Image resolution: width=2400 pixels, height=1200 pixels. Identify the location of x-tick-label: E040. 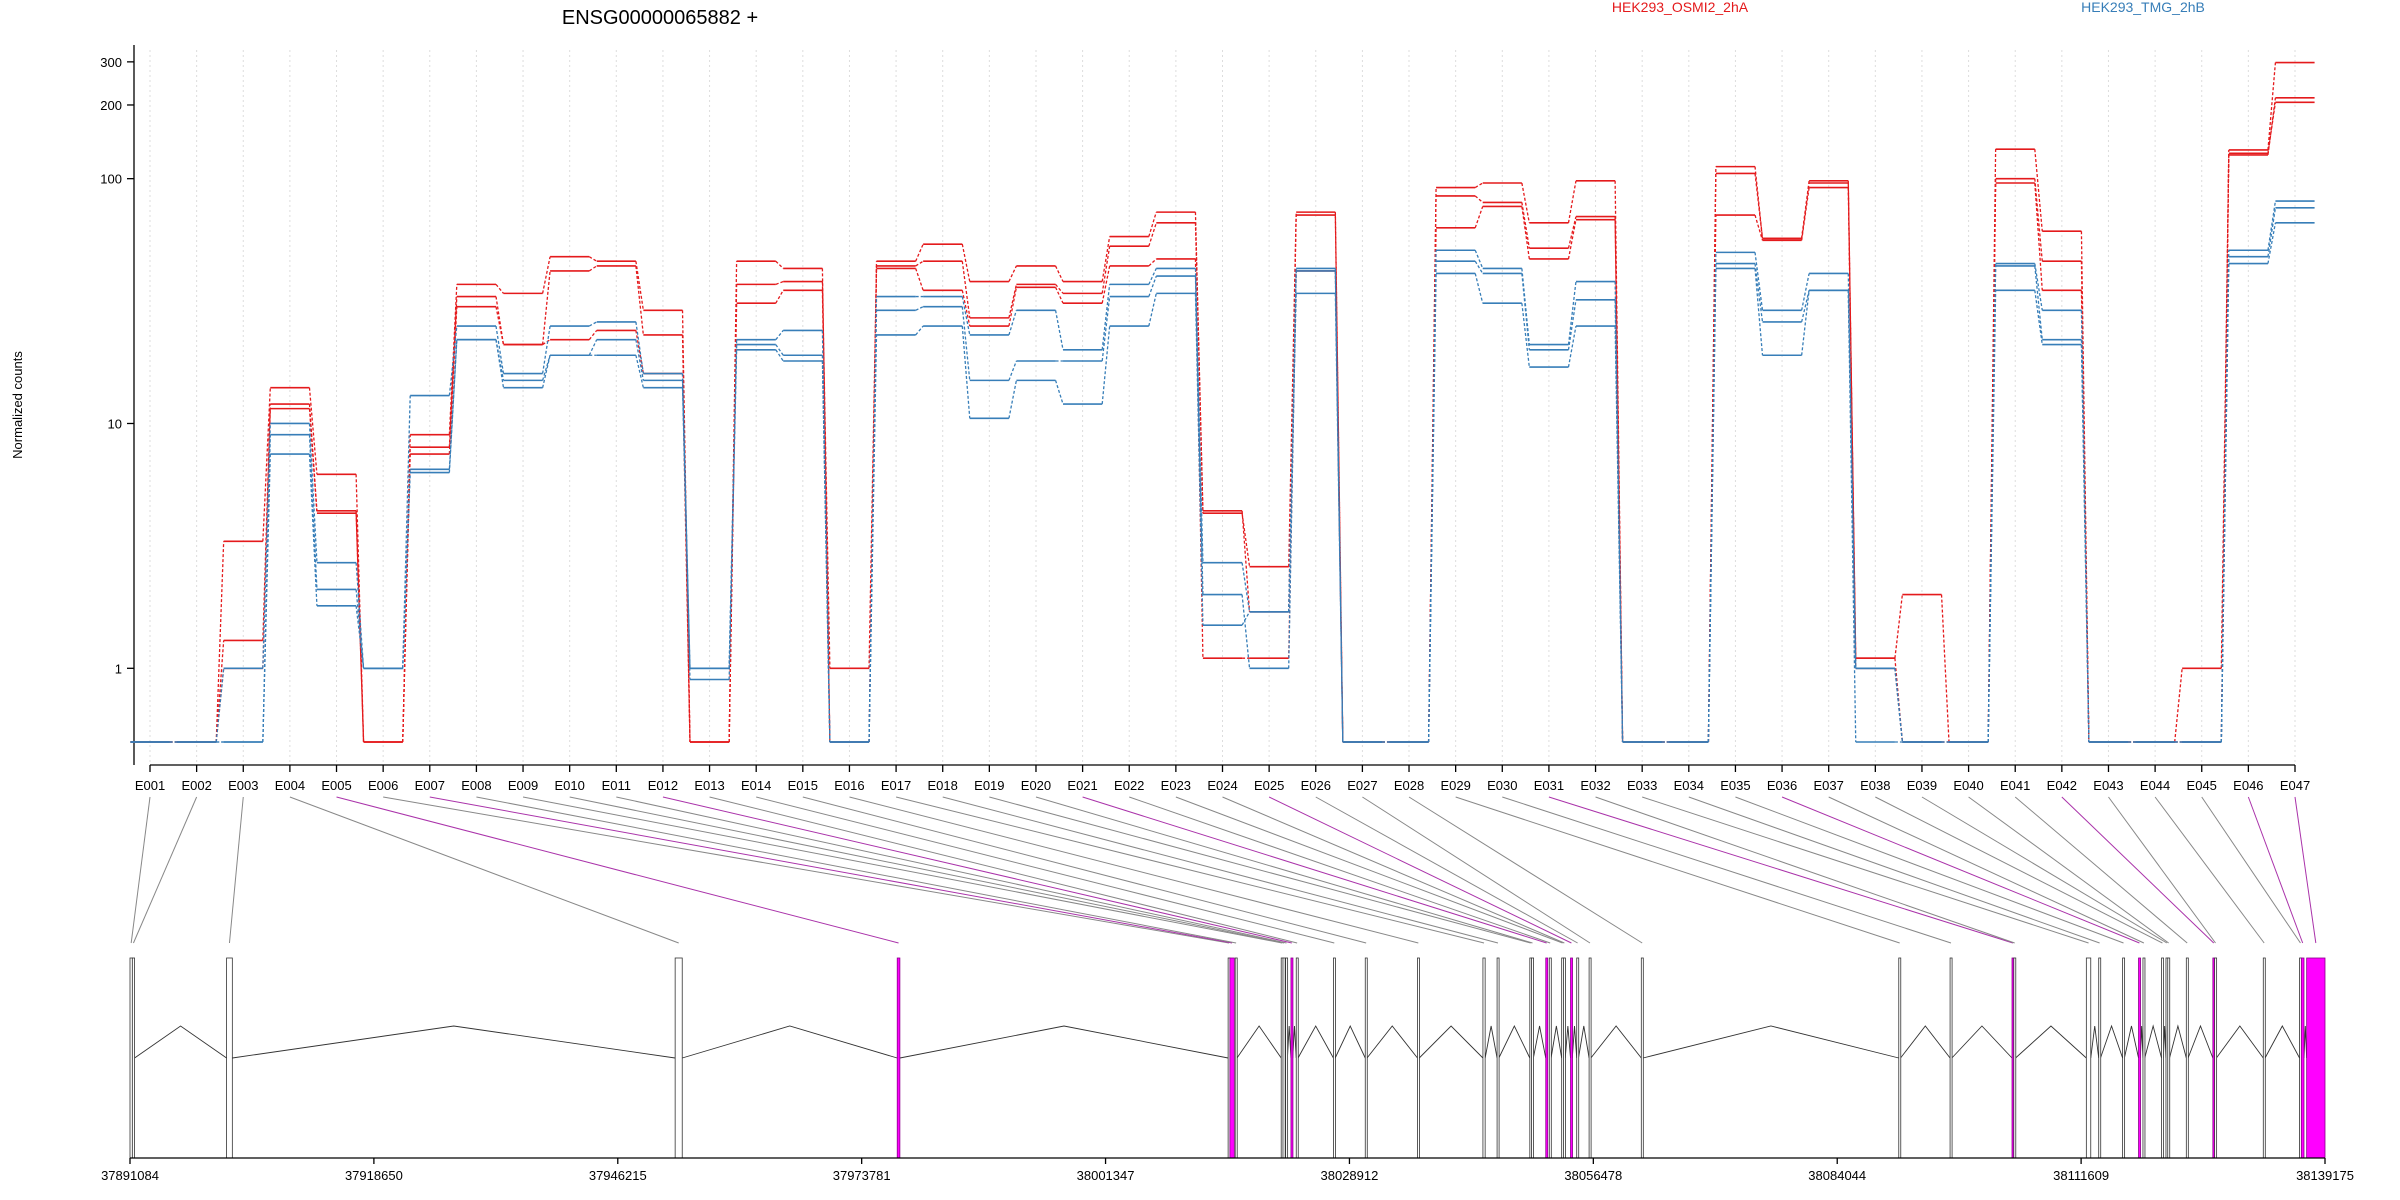
(1968, 785).